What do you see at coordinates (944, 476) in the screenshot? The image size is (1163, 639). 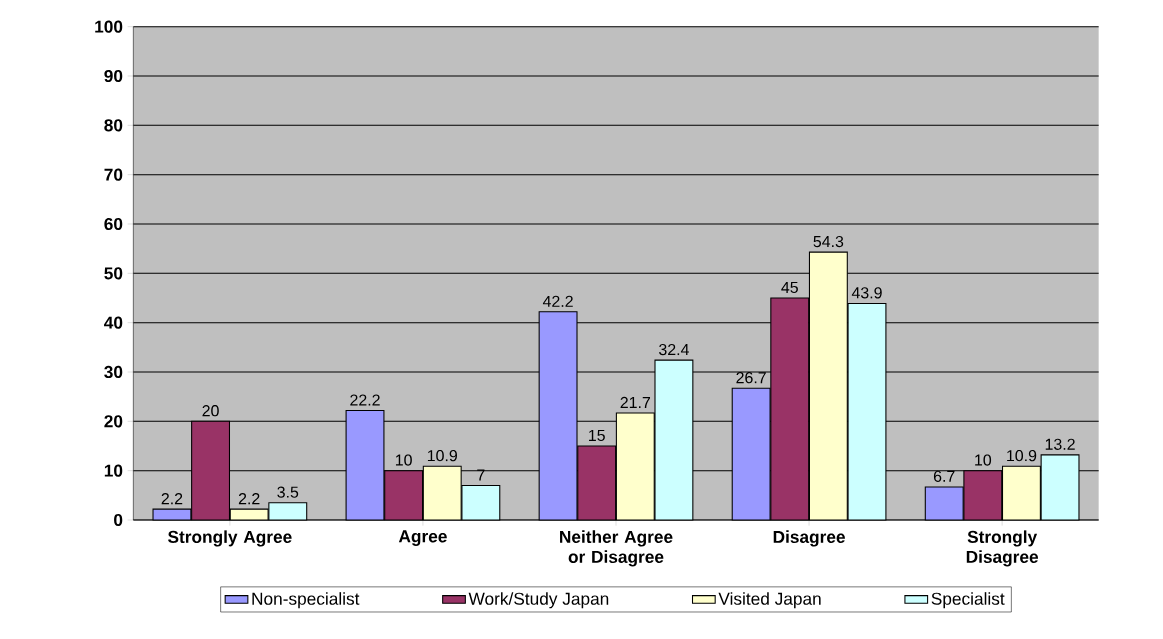 I see `data-label: 6.7` at bounding box center [944, 476].